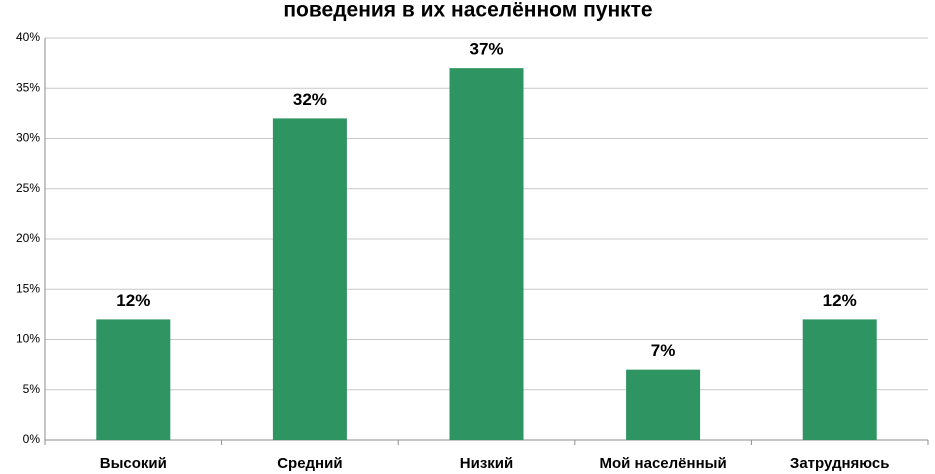 Image resolution: width=935 pixels, height=474 pixels. I want to click on chart-title: поведения в их населённом пункте, so click(467, 11).